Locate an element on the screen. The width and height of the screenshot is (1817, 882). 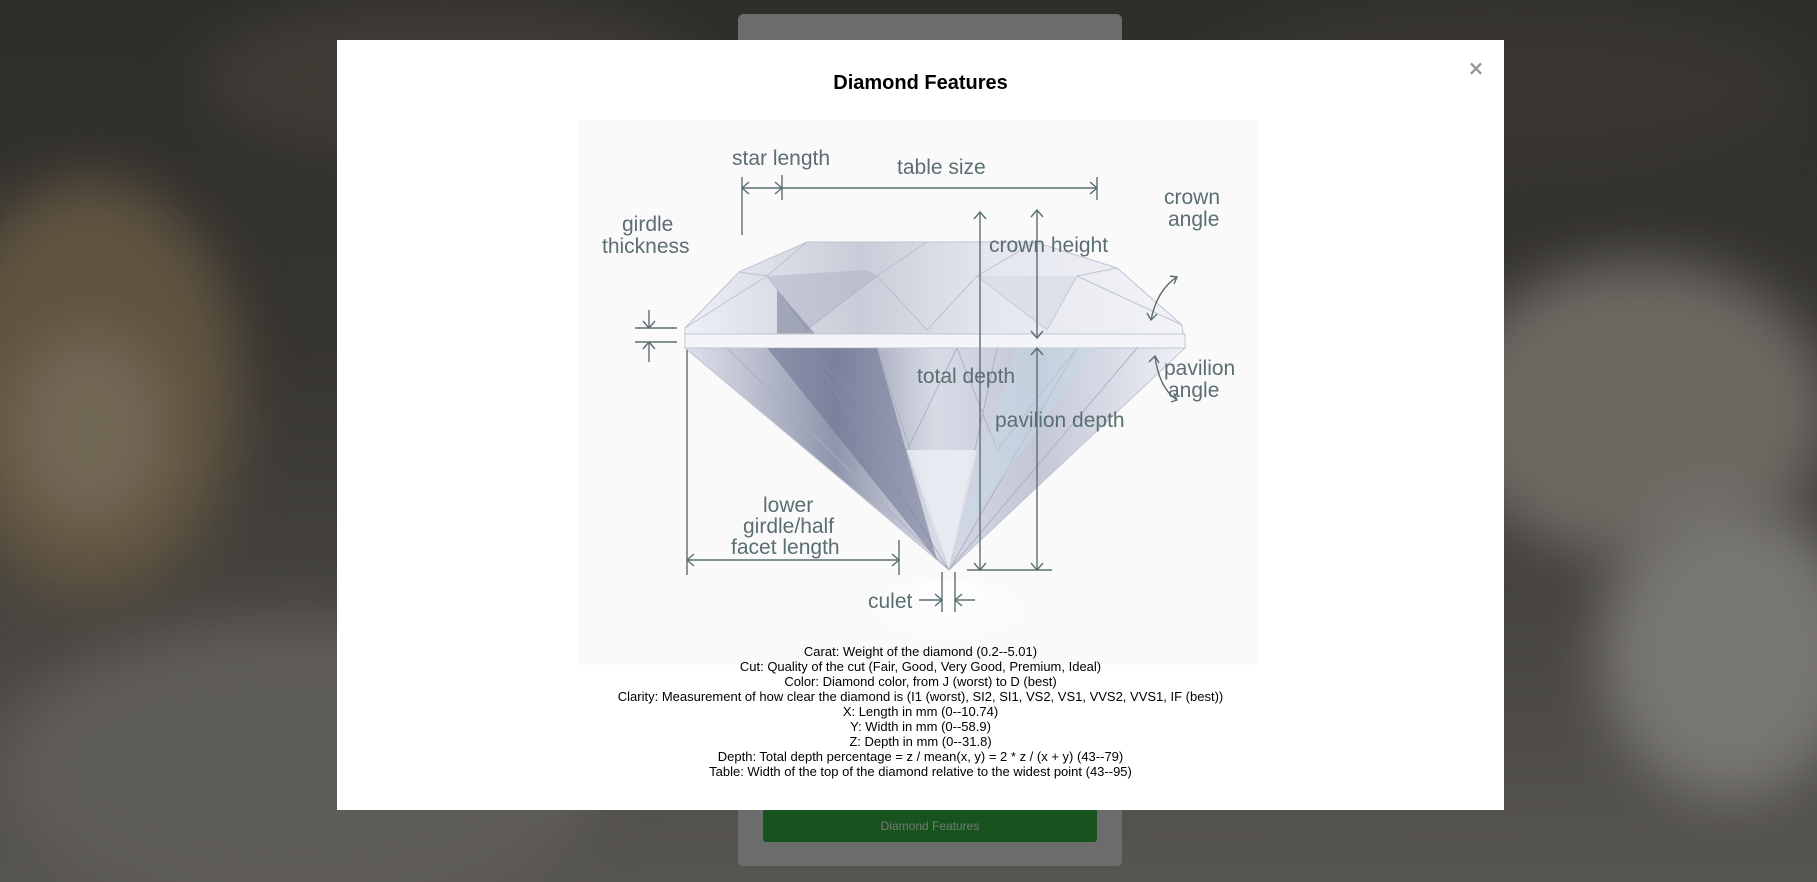
description-y: Y: Width in mm (0--58.9) is located at coordinates (920, 726).